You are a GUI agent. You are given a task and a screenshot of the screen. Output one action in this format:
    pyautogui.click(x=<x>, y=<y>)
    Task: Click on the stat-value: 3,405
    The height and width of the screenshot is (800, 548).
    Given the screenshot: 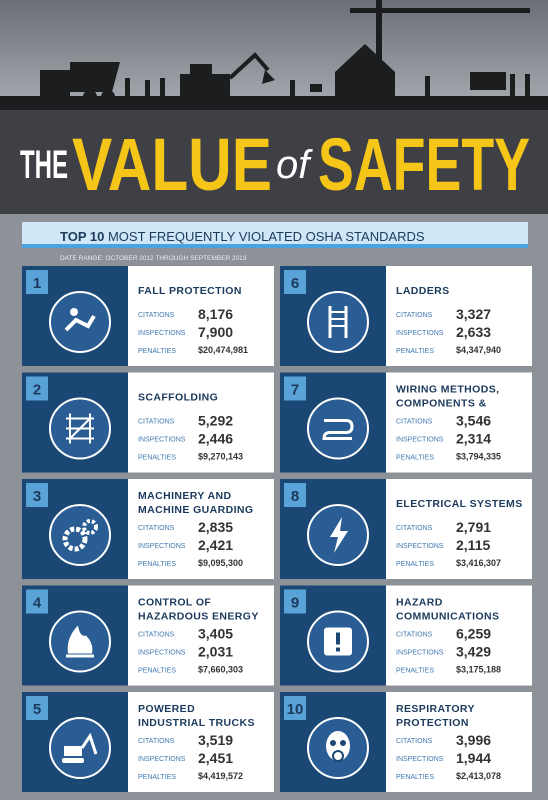 What is the action you would take?
    pyautogui.click(x=215, y=634)
    